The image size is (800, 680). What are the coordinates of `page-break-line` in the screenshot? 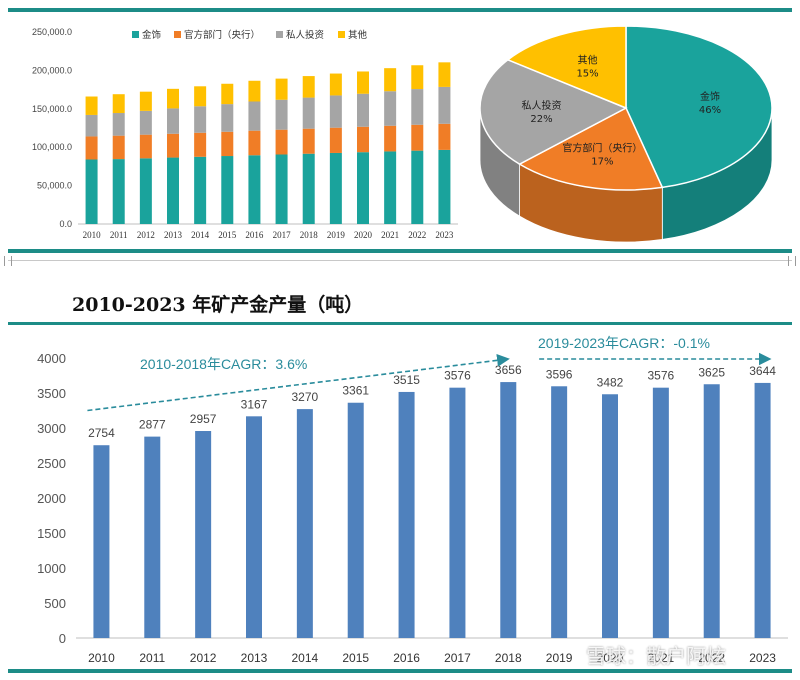 It's located at (400, 260).